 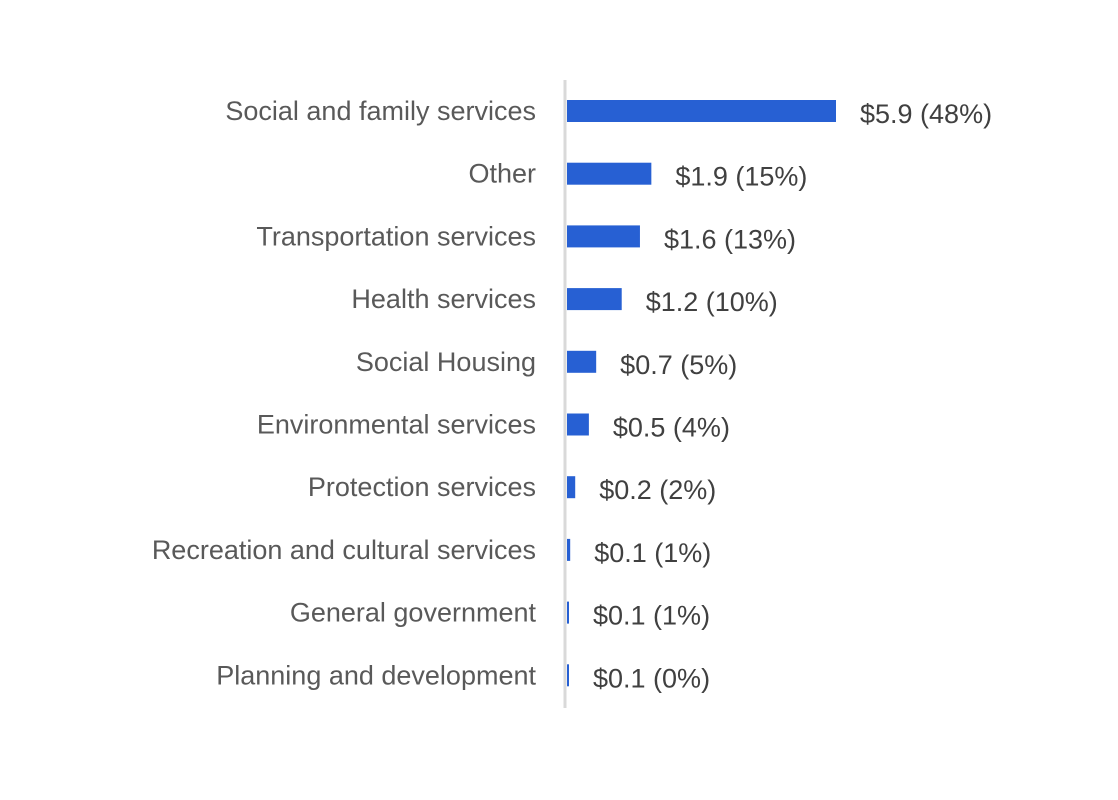 I want to click on category-label: Health services, so click(x=443, y=299).